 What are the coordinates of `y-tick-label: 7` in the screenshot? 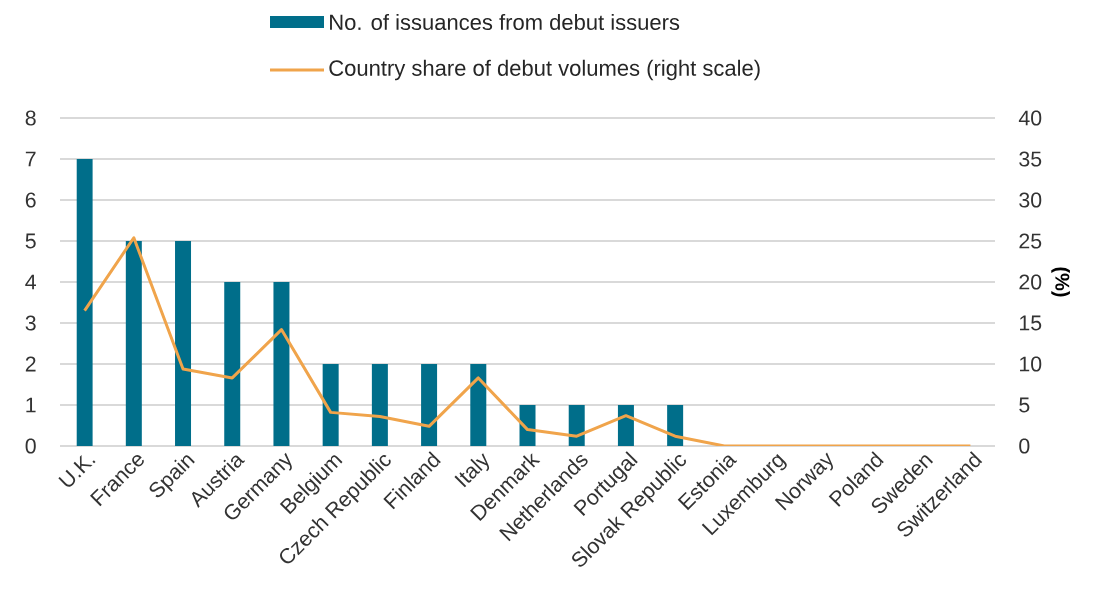 It's located at (30, 159).